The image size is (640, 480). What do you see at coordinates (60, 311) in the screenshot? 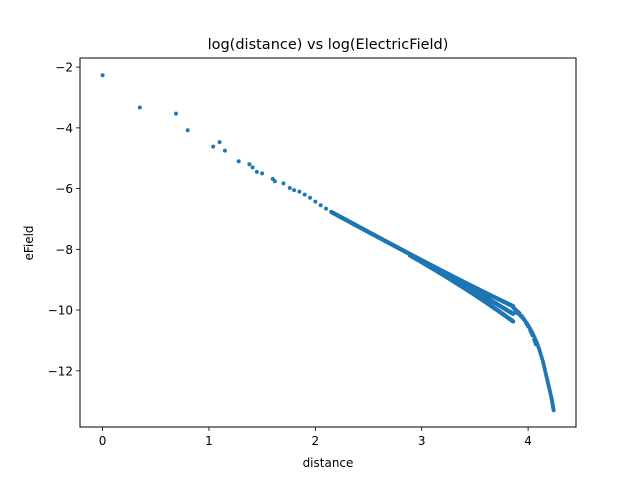
I see `y-tick-label: −10` at bounding box center [60, 311].